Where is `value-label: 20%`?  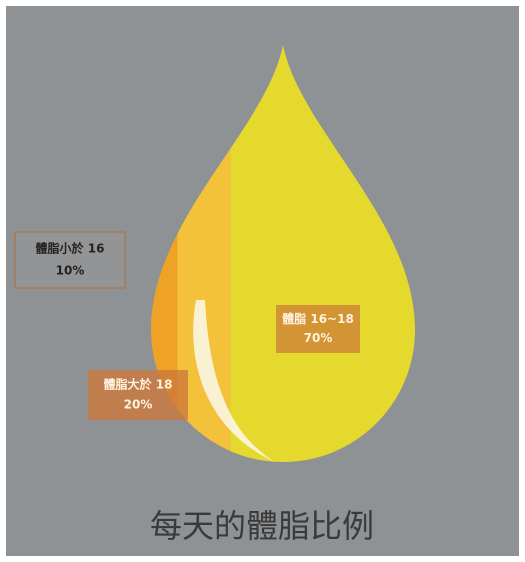
value-label: 20% is located at coordinates (138, 405).